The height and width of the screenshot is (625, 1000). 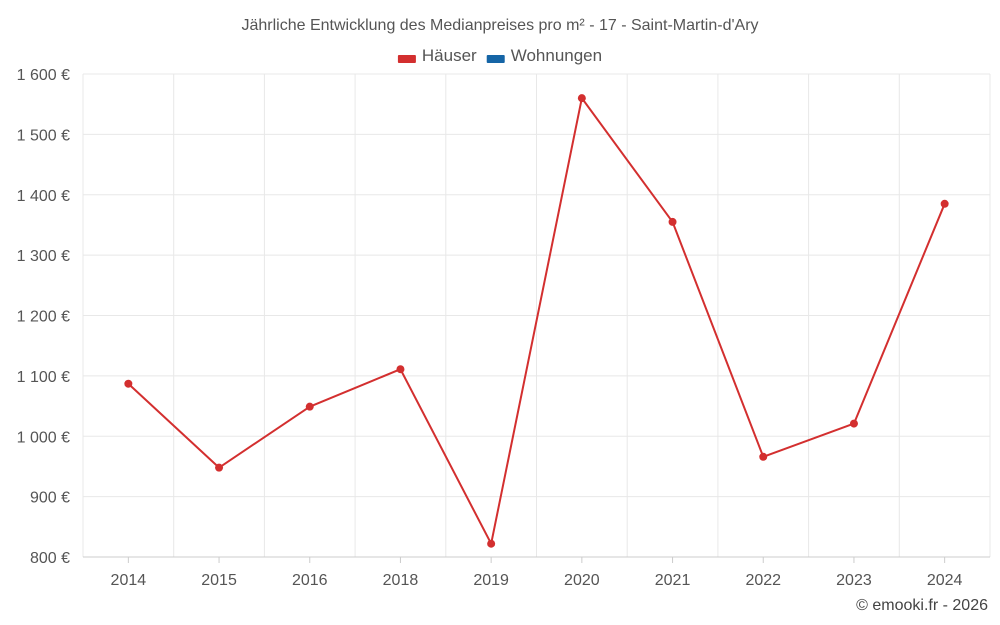 What do you see at coordinates (582, 580) in the screenshot?
I see `x-tick-label: 2020` at bounding box center [582, 580].